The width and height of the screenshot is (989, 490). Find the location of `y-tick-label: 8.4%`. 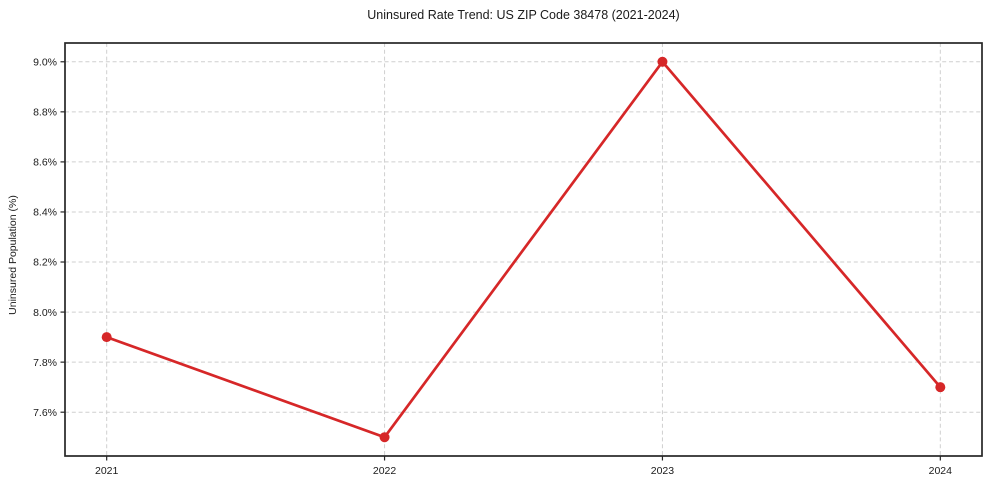

y-tick-label: 8.4% is located at coordinates (45, 213).